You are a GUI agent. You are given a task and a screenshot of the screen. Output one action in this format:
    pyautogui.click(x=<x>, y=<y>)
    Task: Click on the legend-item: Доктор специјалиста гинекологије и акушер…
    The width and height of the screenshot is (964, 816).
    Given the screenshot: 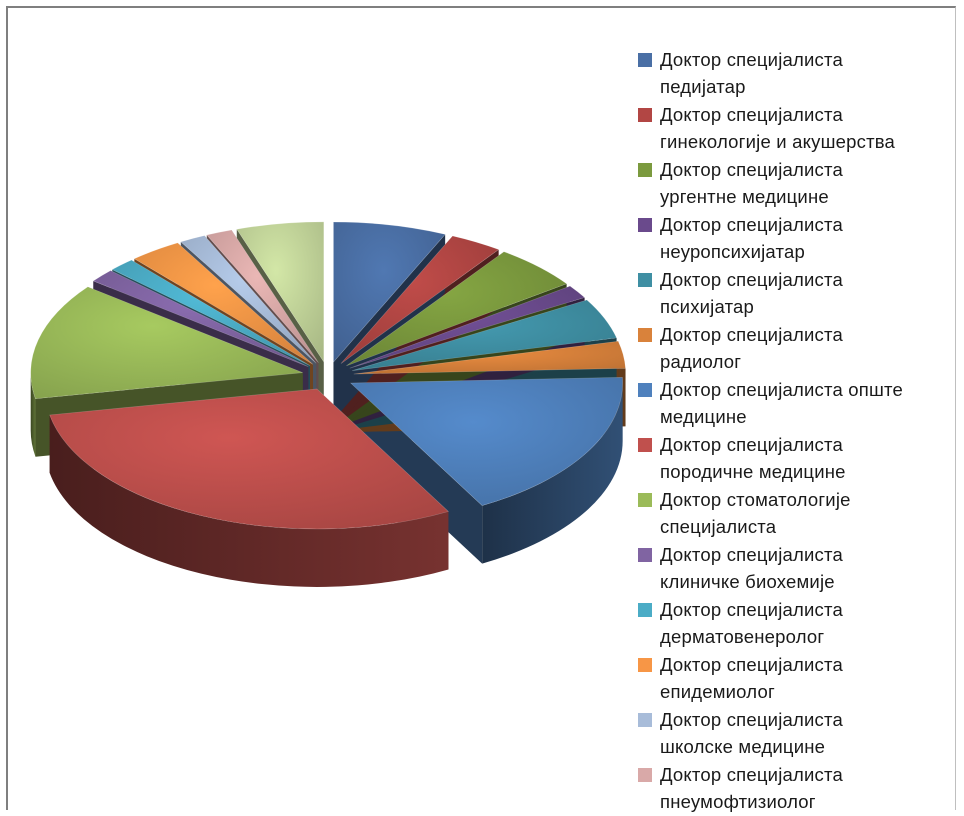 What is the action you would take?
    pyautogui.click(x=800, y=128)
    